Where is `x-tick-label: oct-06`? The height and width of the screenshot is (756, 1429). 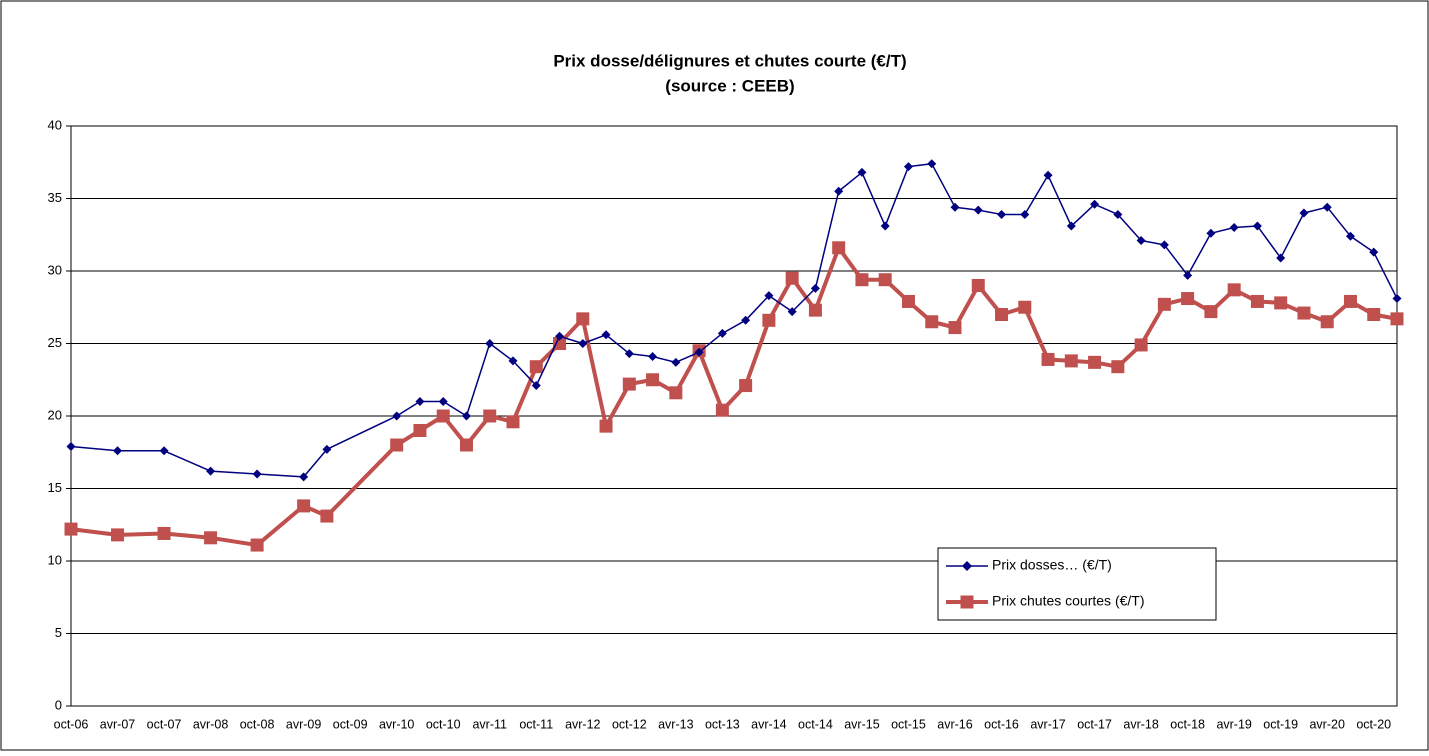
x-tick-label: oct-06 is located at coordinates (71, 724).